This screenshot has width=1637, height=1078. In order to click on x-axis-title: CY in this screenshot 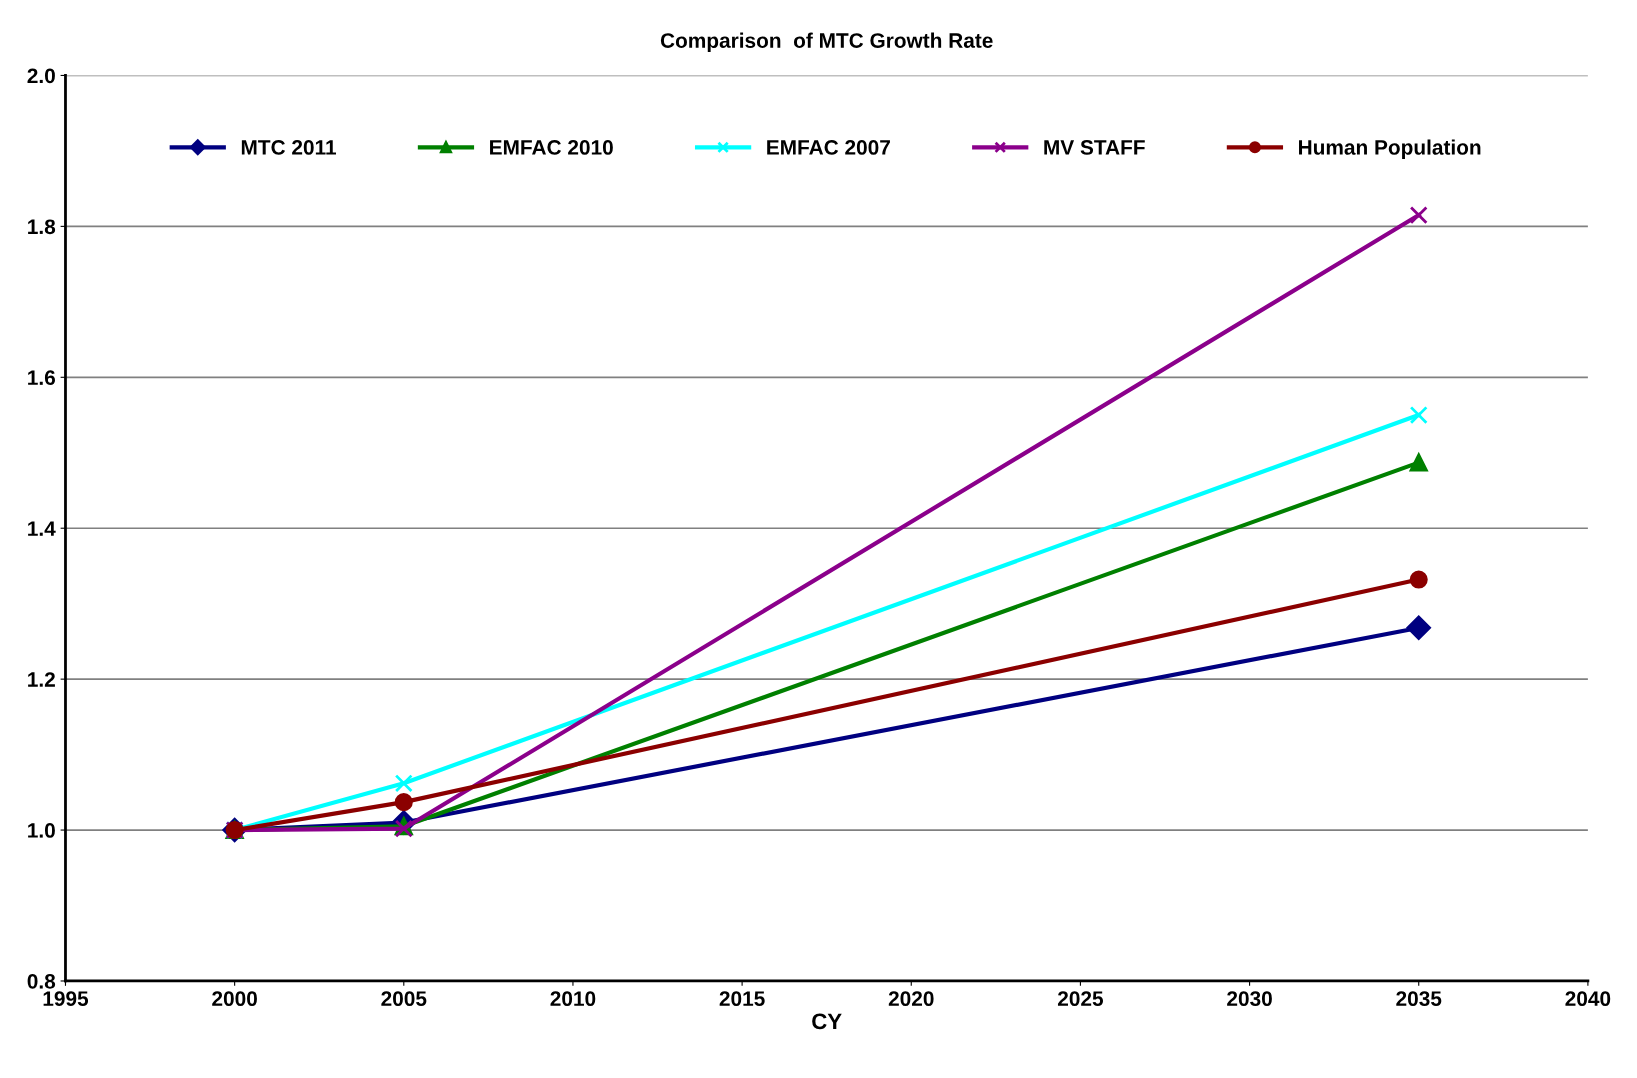, I will do `click(827, 1021)`.